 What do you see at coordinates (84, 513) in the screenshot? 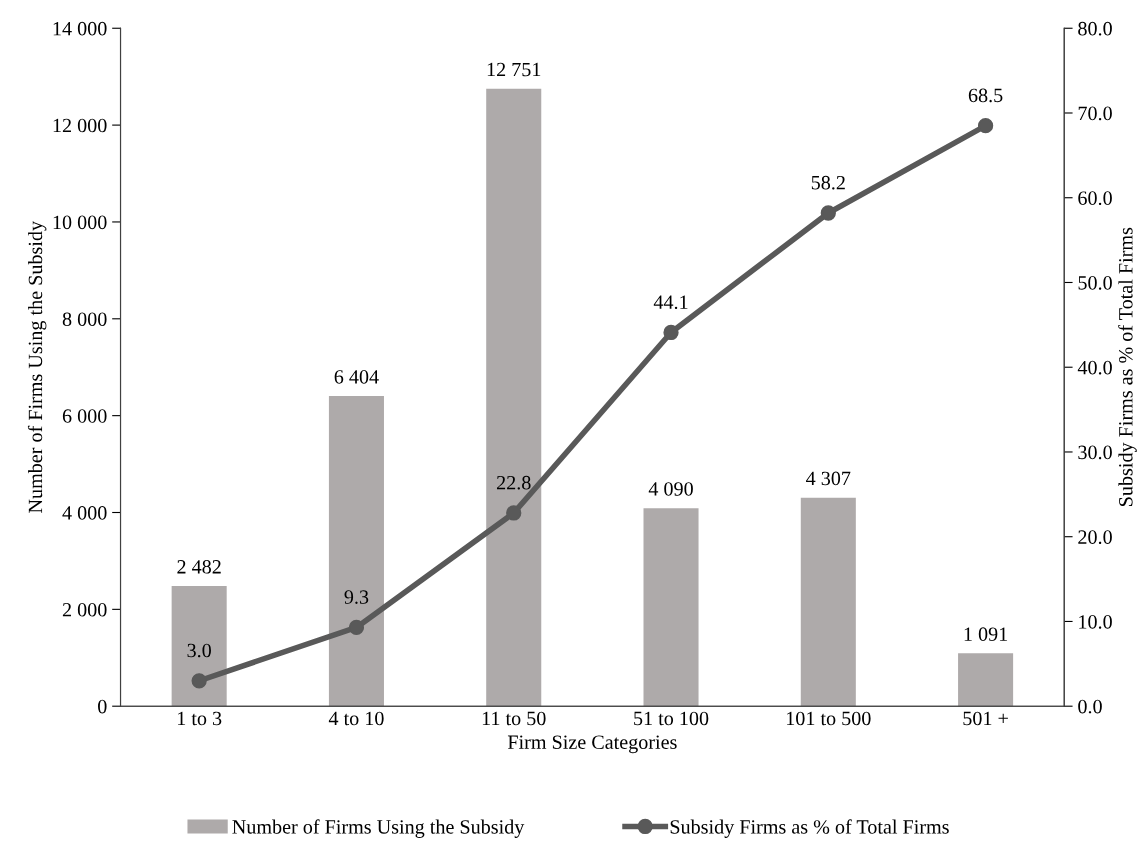
I see `y-tick-label: 4 000` at bounding box center [84, 513].